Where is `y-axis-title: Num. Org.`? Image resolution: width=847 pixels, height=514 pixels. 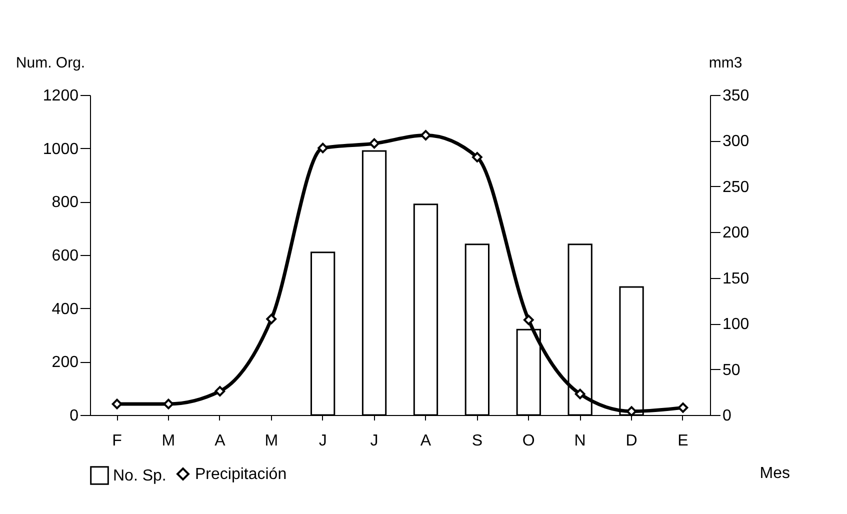
y-axis-title: Num. Org. is located at coordinates (51, 63).